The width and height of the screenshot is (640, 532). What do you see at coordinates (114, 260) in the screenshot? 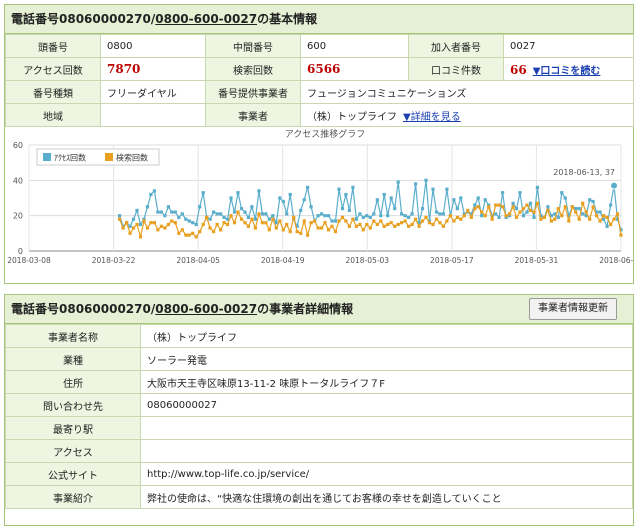
I see `x-tick-label: 2018-03-22` at bounding box center [114, 260].